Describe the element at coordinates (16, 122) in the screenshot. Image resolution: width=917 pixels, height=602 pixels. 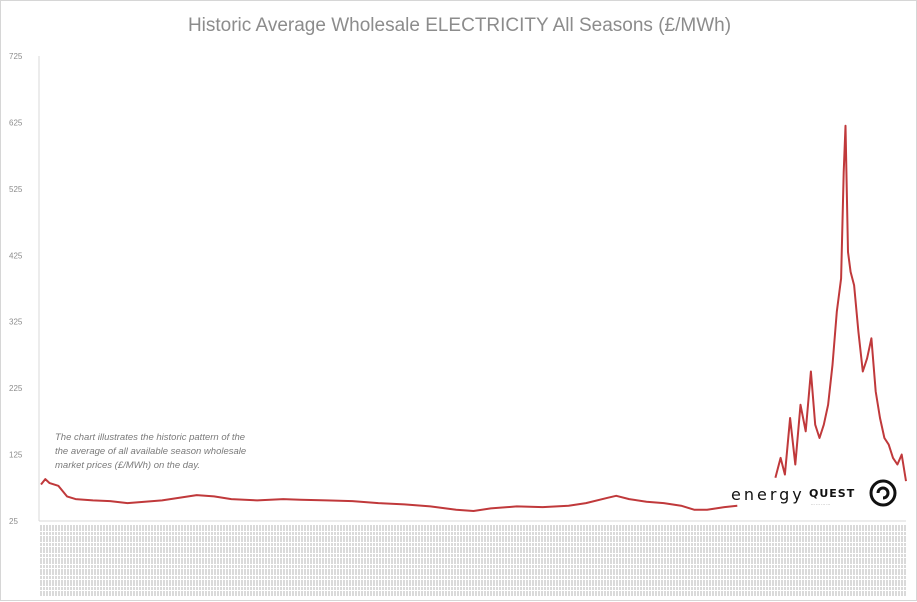
I see `y-tick-label: 625` at that location.